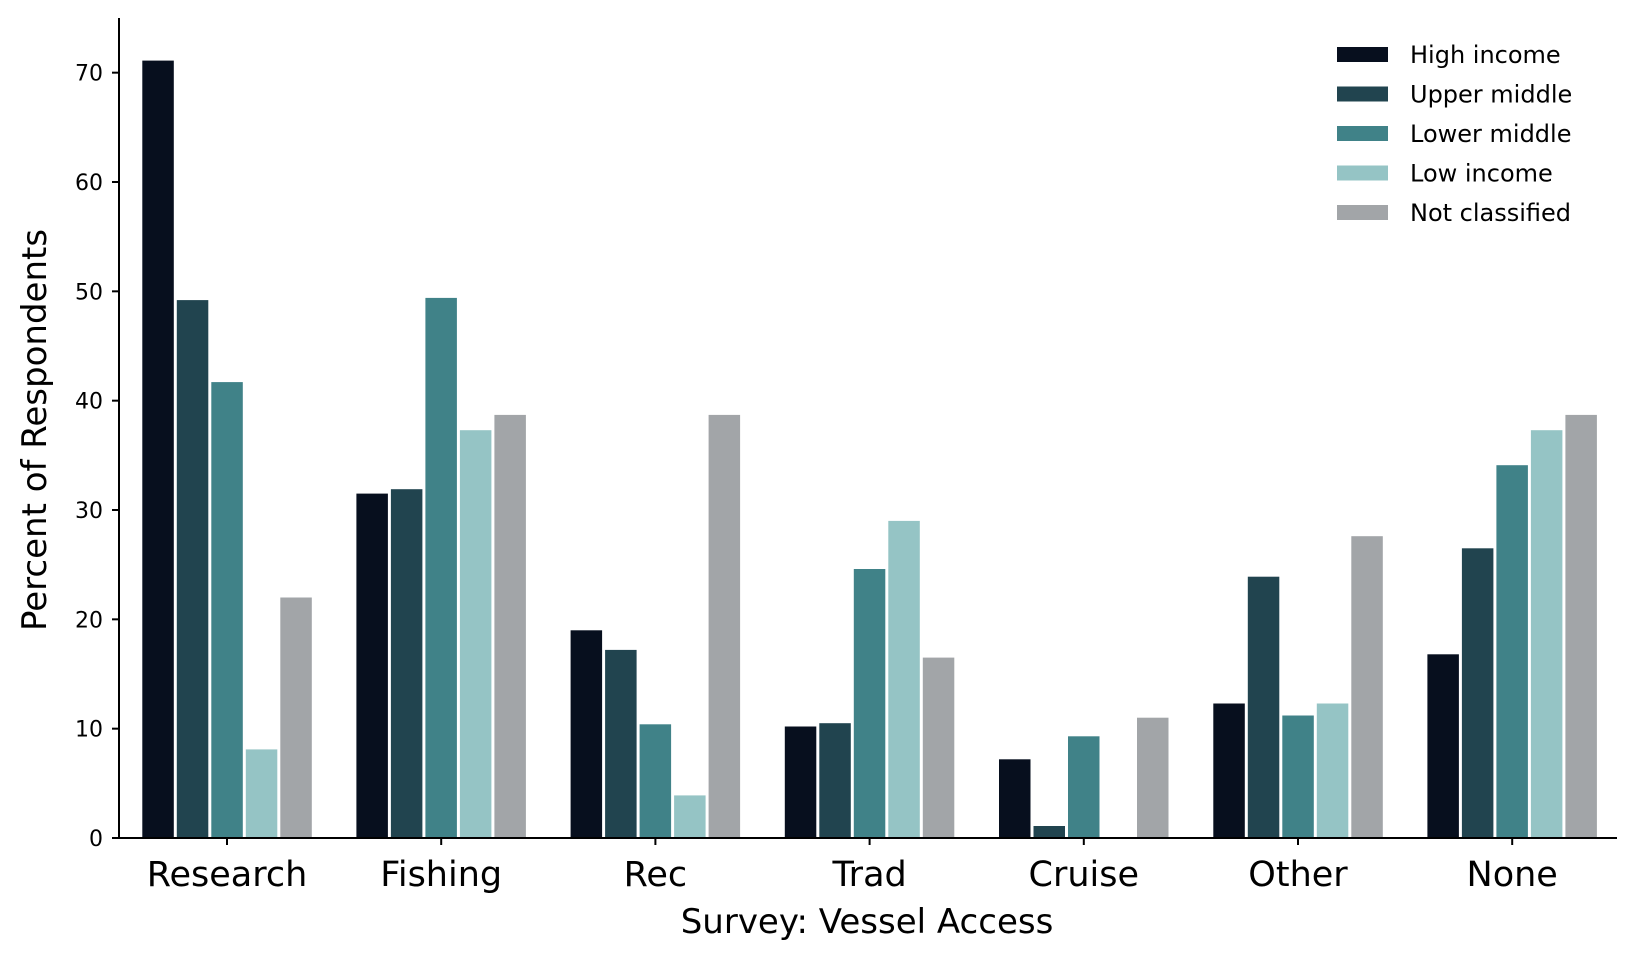 This screenshot has height=955, width=1625. What do you see at coordinates (97, 457) in the screenshot?
I see `y-ticks-group: 0 10 20 30 40 50 60 70` at bounding box center [97, 457].